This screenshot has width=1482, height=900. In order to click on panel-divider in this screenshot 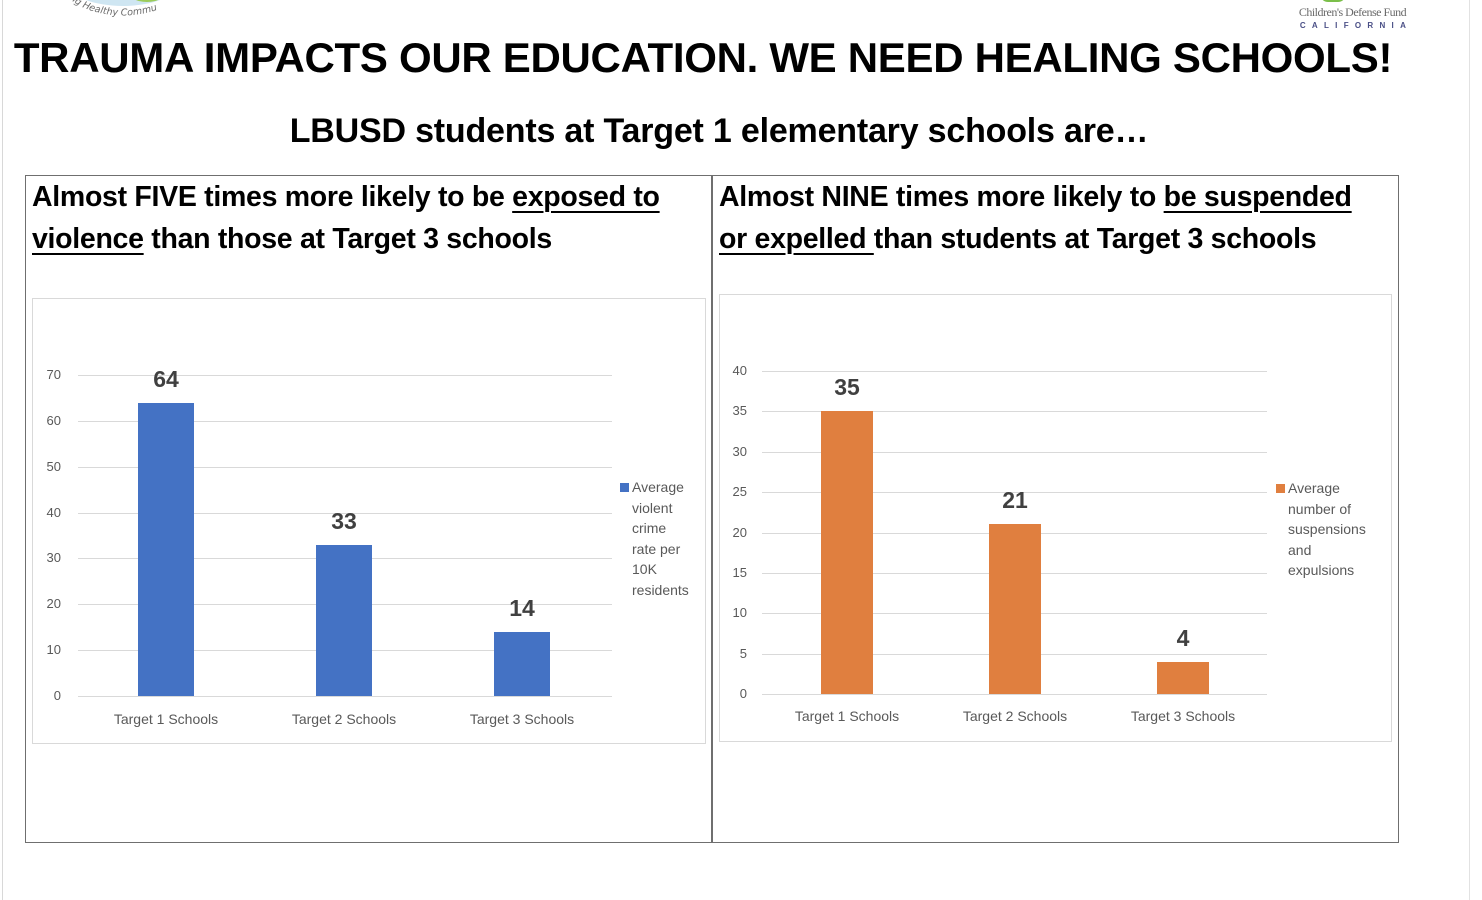, I will do `click(712, 509)`.